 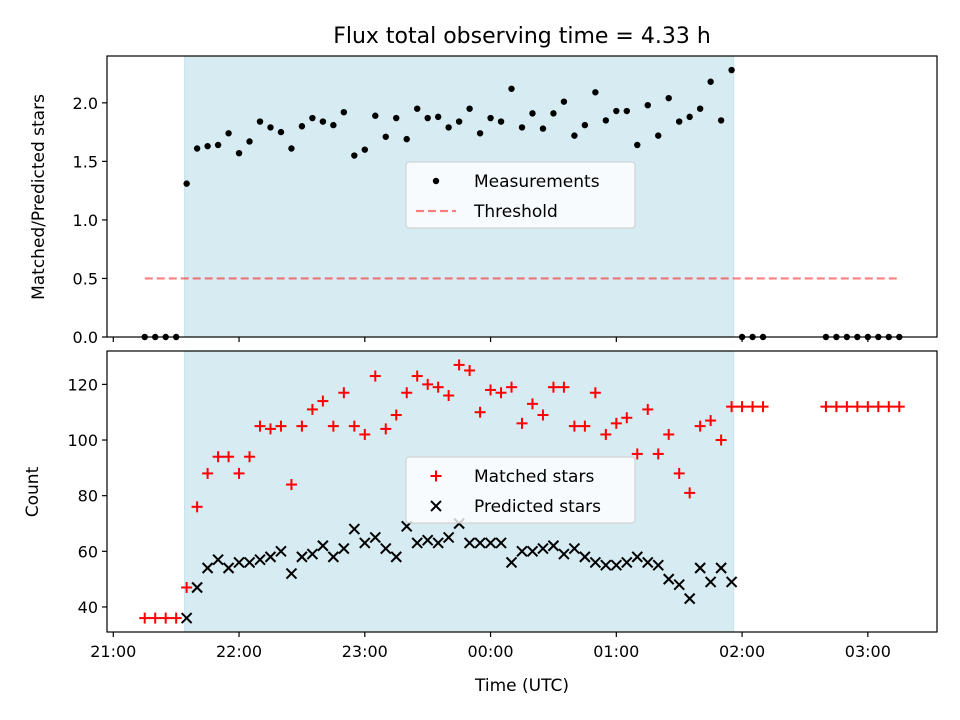 What do you see at coordinates (82, 440) in the screenshot?
I see `bottom-ytick-label: 100` at bounding box center [82, 440].